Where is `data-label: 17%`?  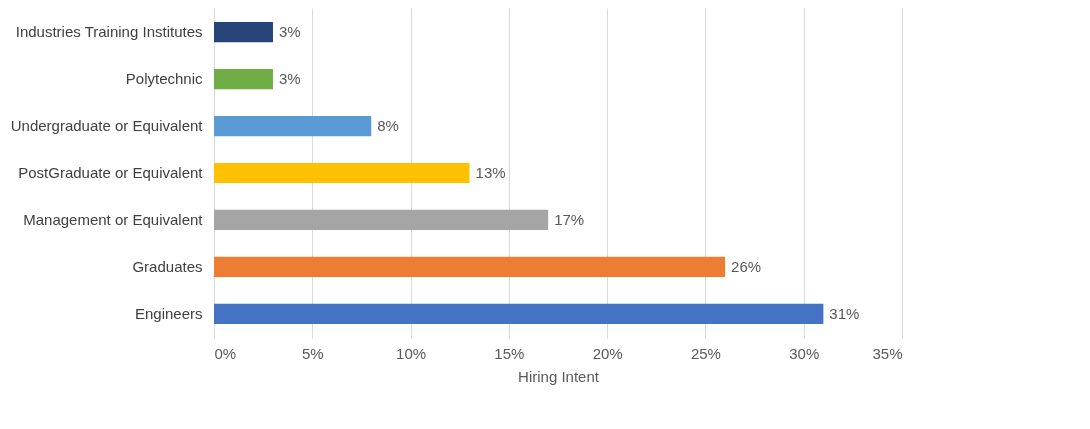
data-label: 17% is located at coordinates (569, 219).